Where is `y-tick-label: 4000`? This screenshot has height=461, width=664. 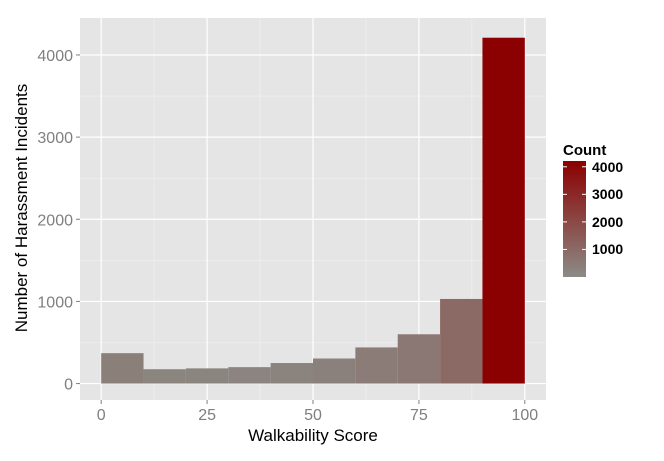 y-tick-label: 4000 is located at coordinates (55, 56).